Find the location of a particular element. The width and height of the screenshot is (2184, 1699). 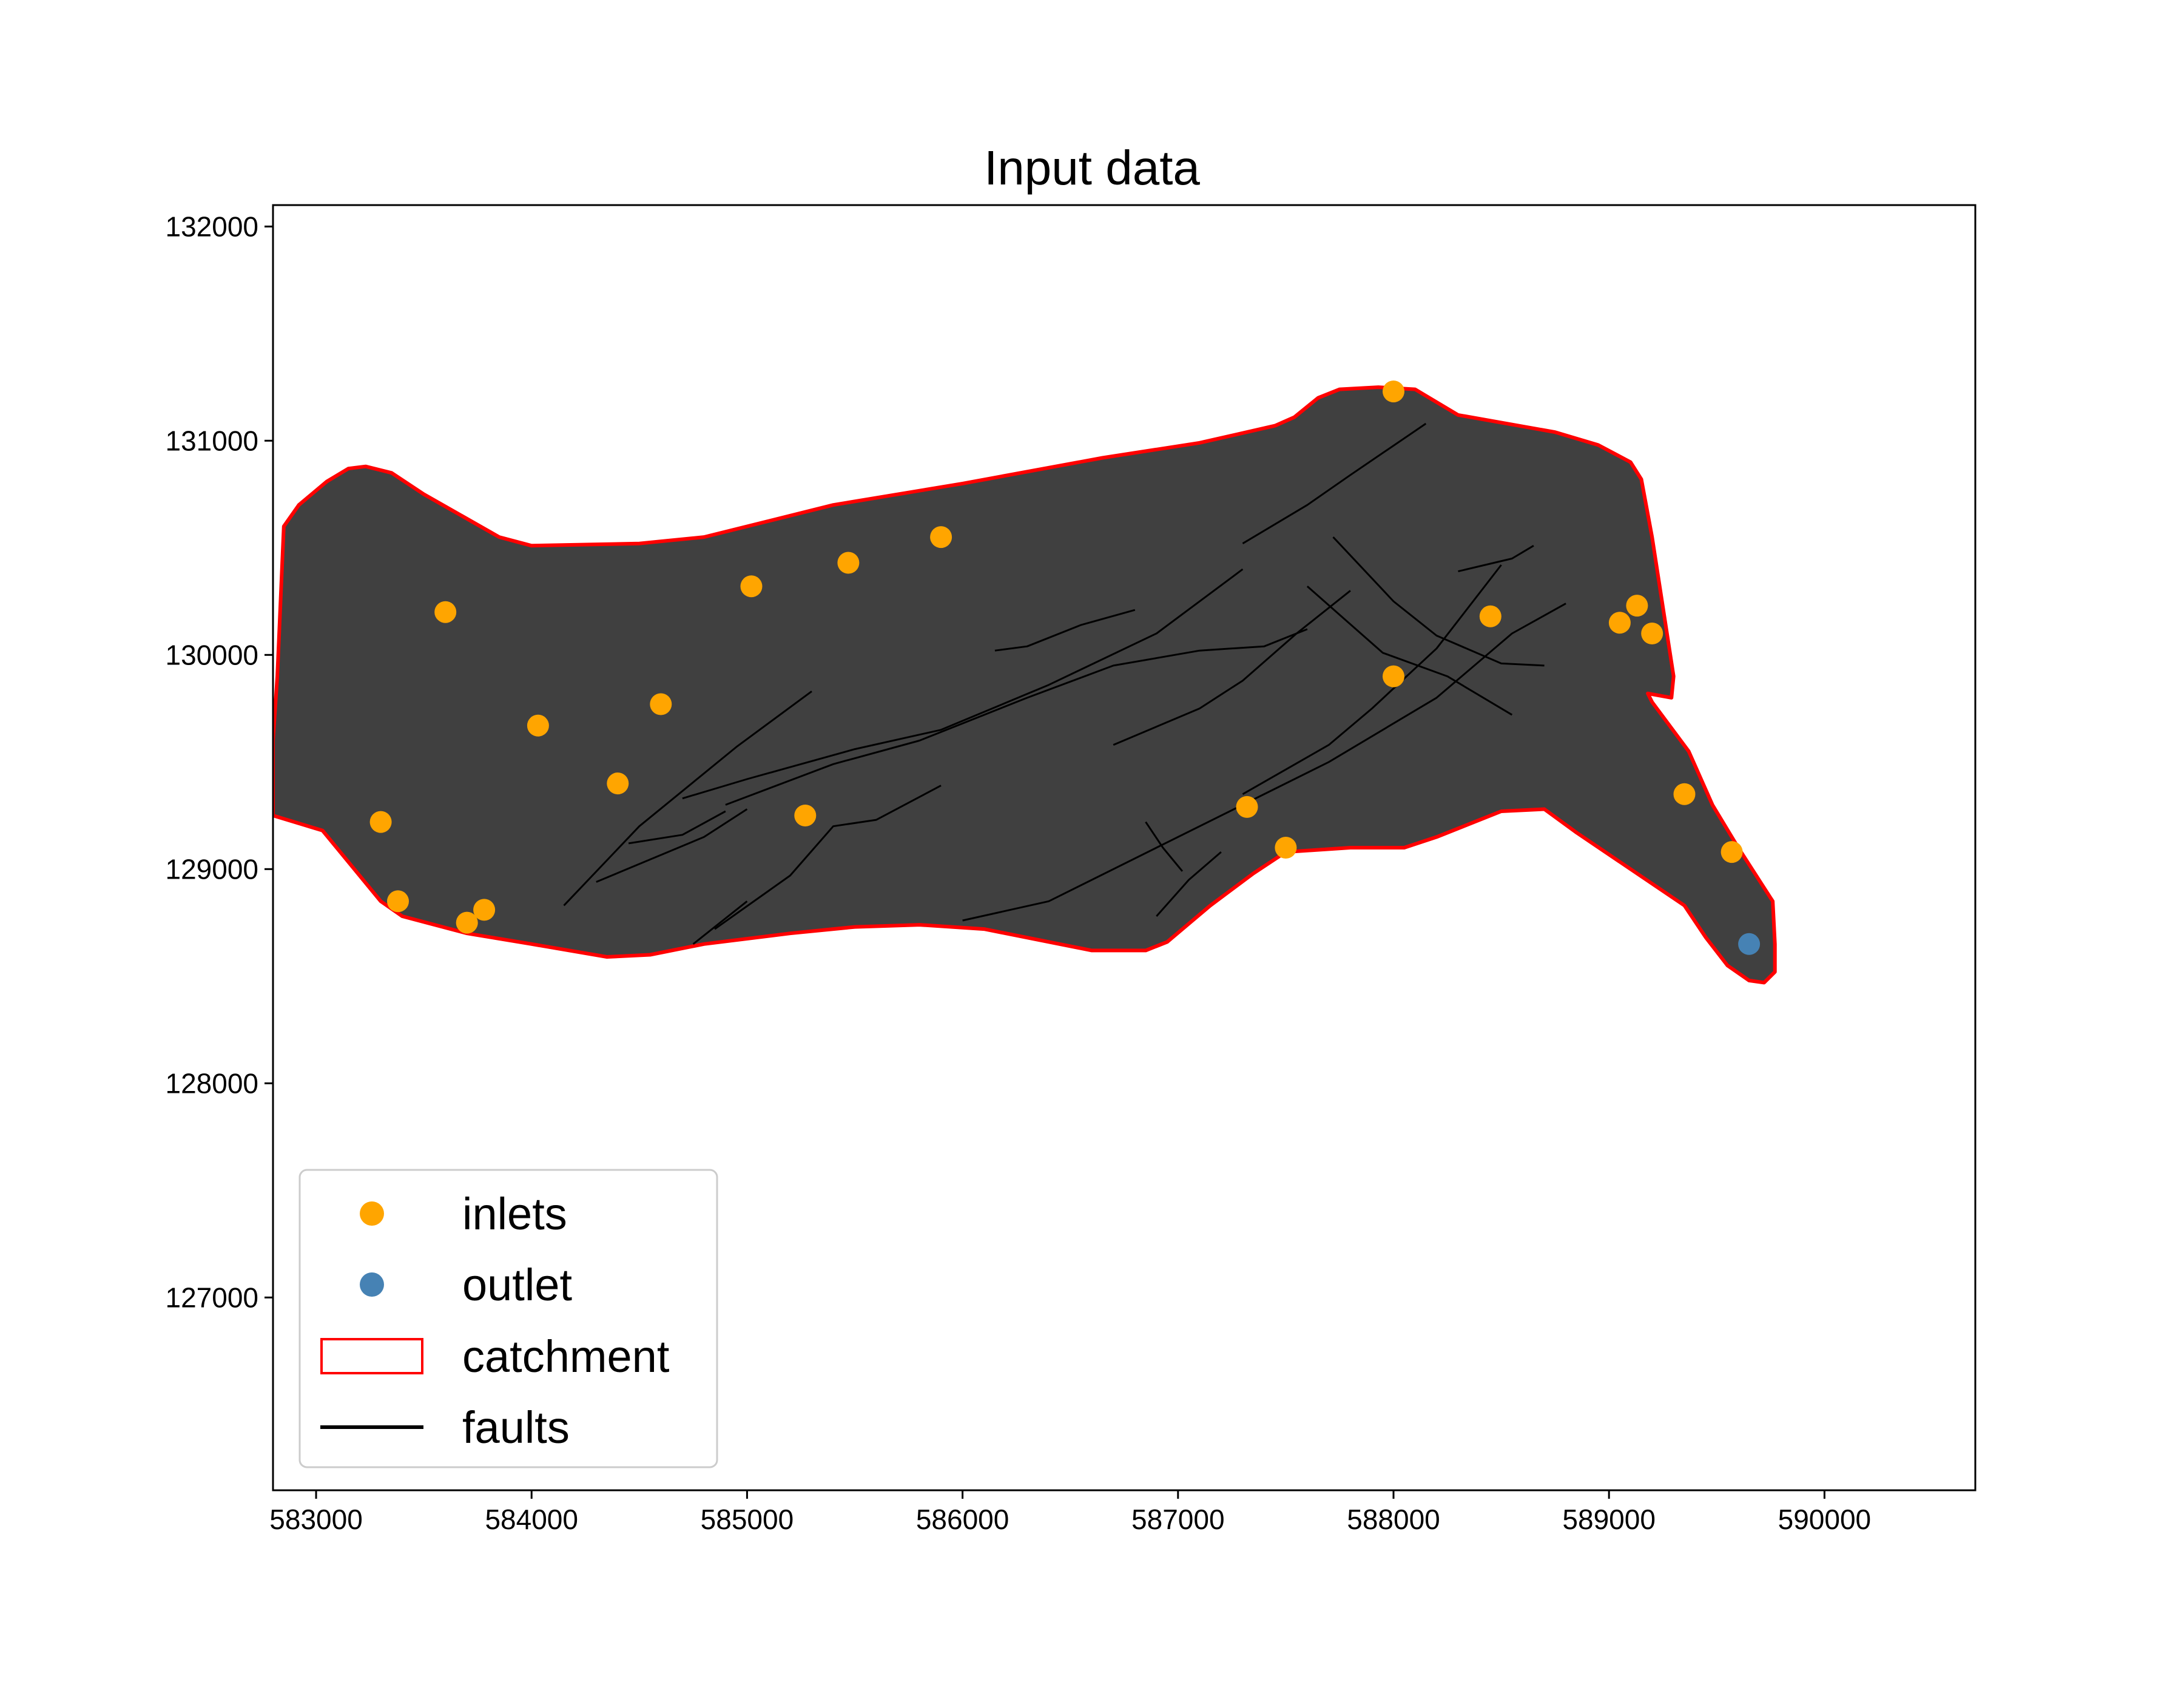

y-tick-label: 128000 is located at coordinates (212, 1083).